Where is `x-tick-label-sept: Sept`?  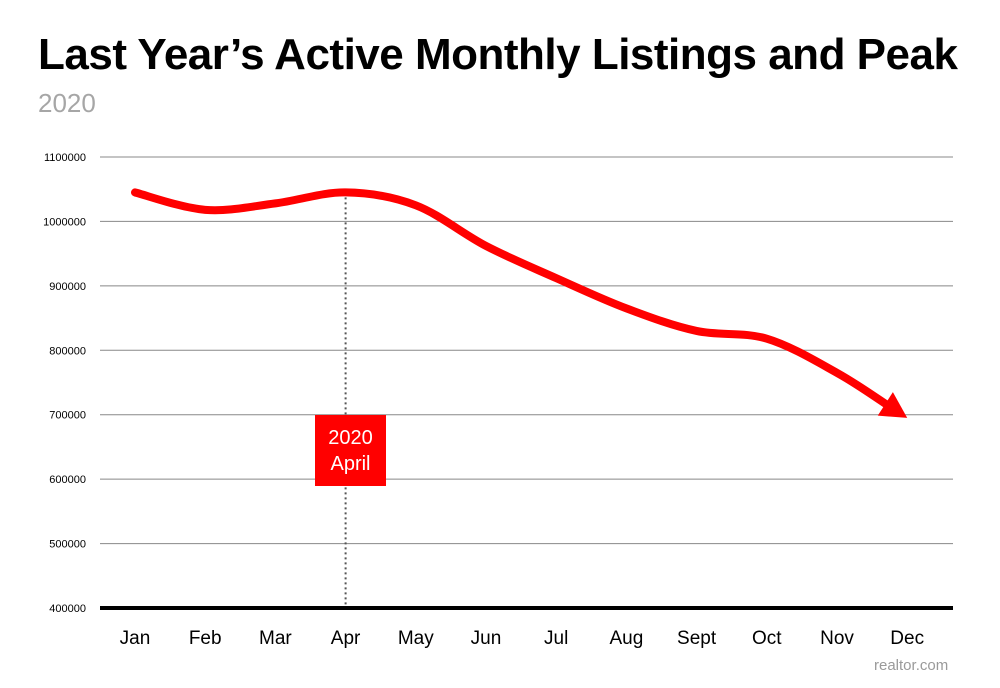 x-tick-label-sept: Sept is located at coordinates (697, 638).